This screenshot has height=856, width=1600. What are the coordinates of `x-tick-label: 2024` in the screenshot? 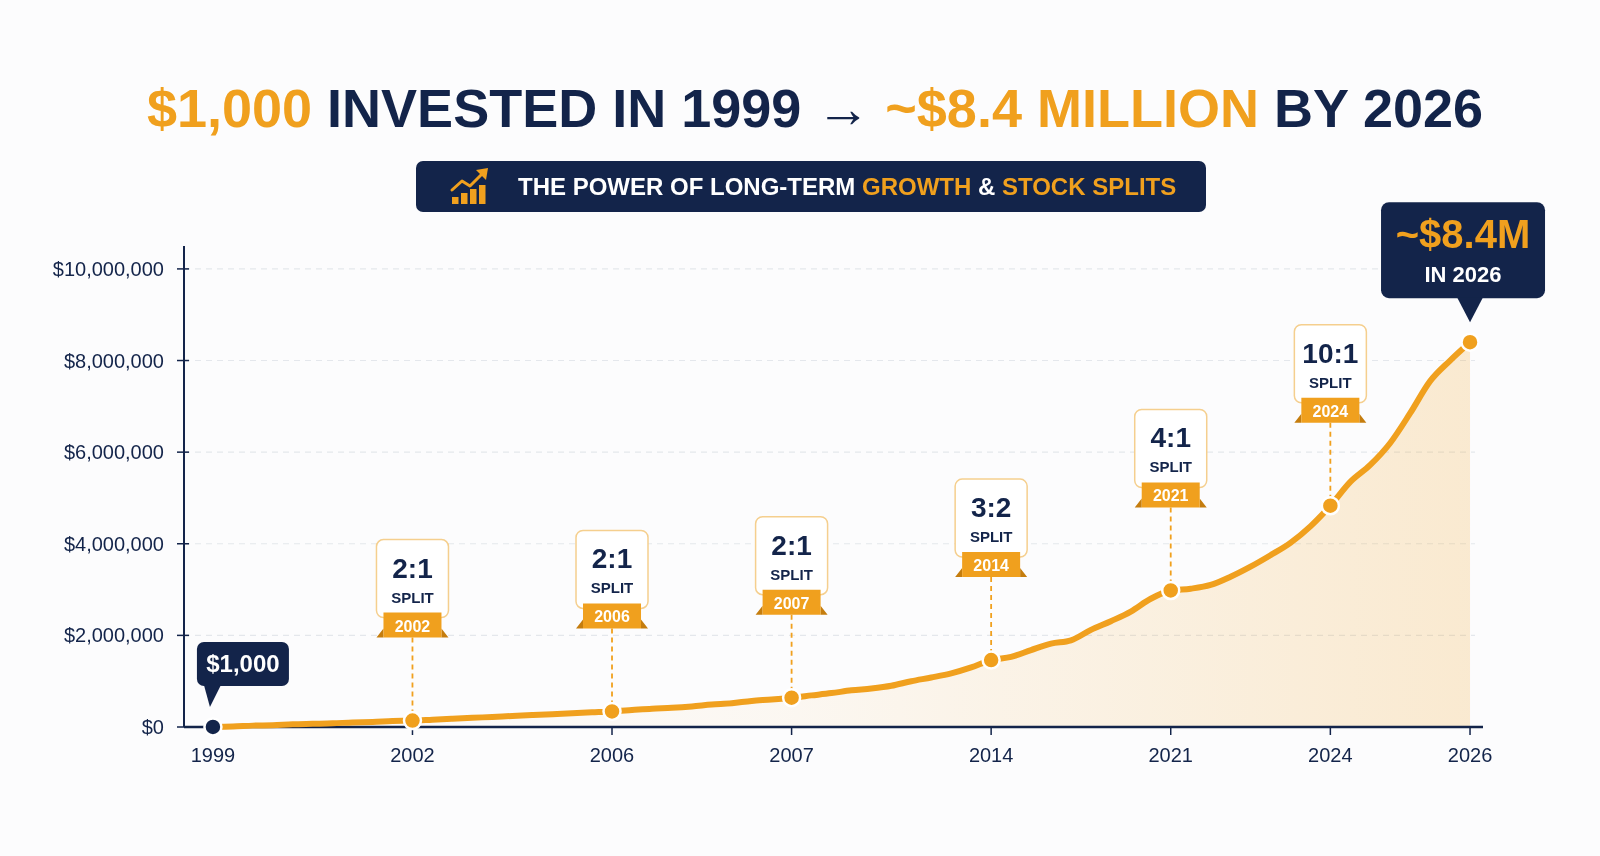 It's located at (1330, 755).